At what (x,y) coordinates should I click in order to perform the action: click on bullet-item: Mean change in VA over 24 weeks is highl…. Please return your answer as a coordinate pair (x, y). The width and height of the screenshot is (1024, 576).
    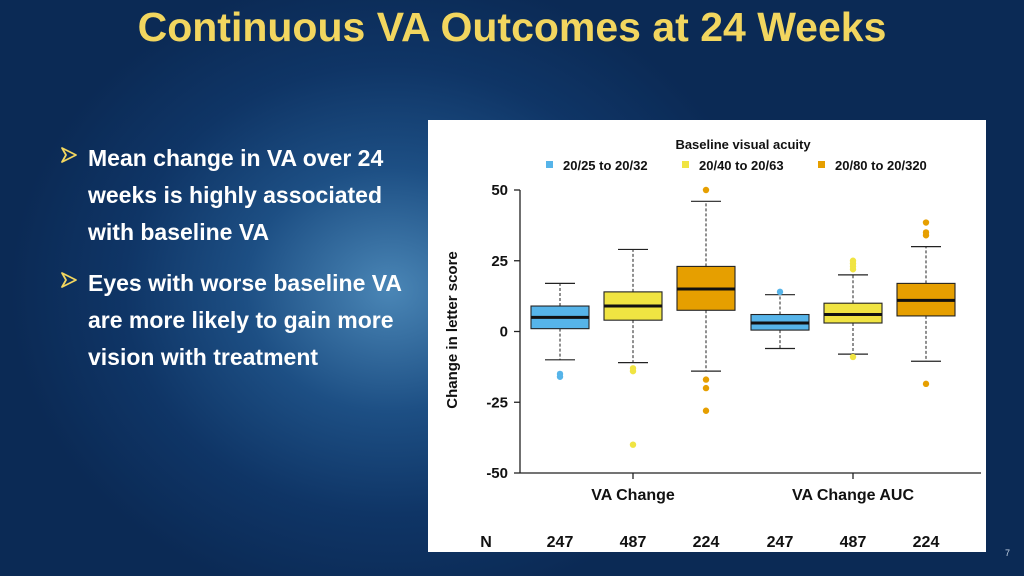
    Looking at the image, I should click on (232, 195).